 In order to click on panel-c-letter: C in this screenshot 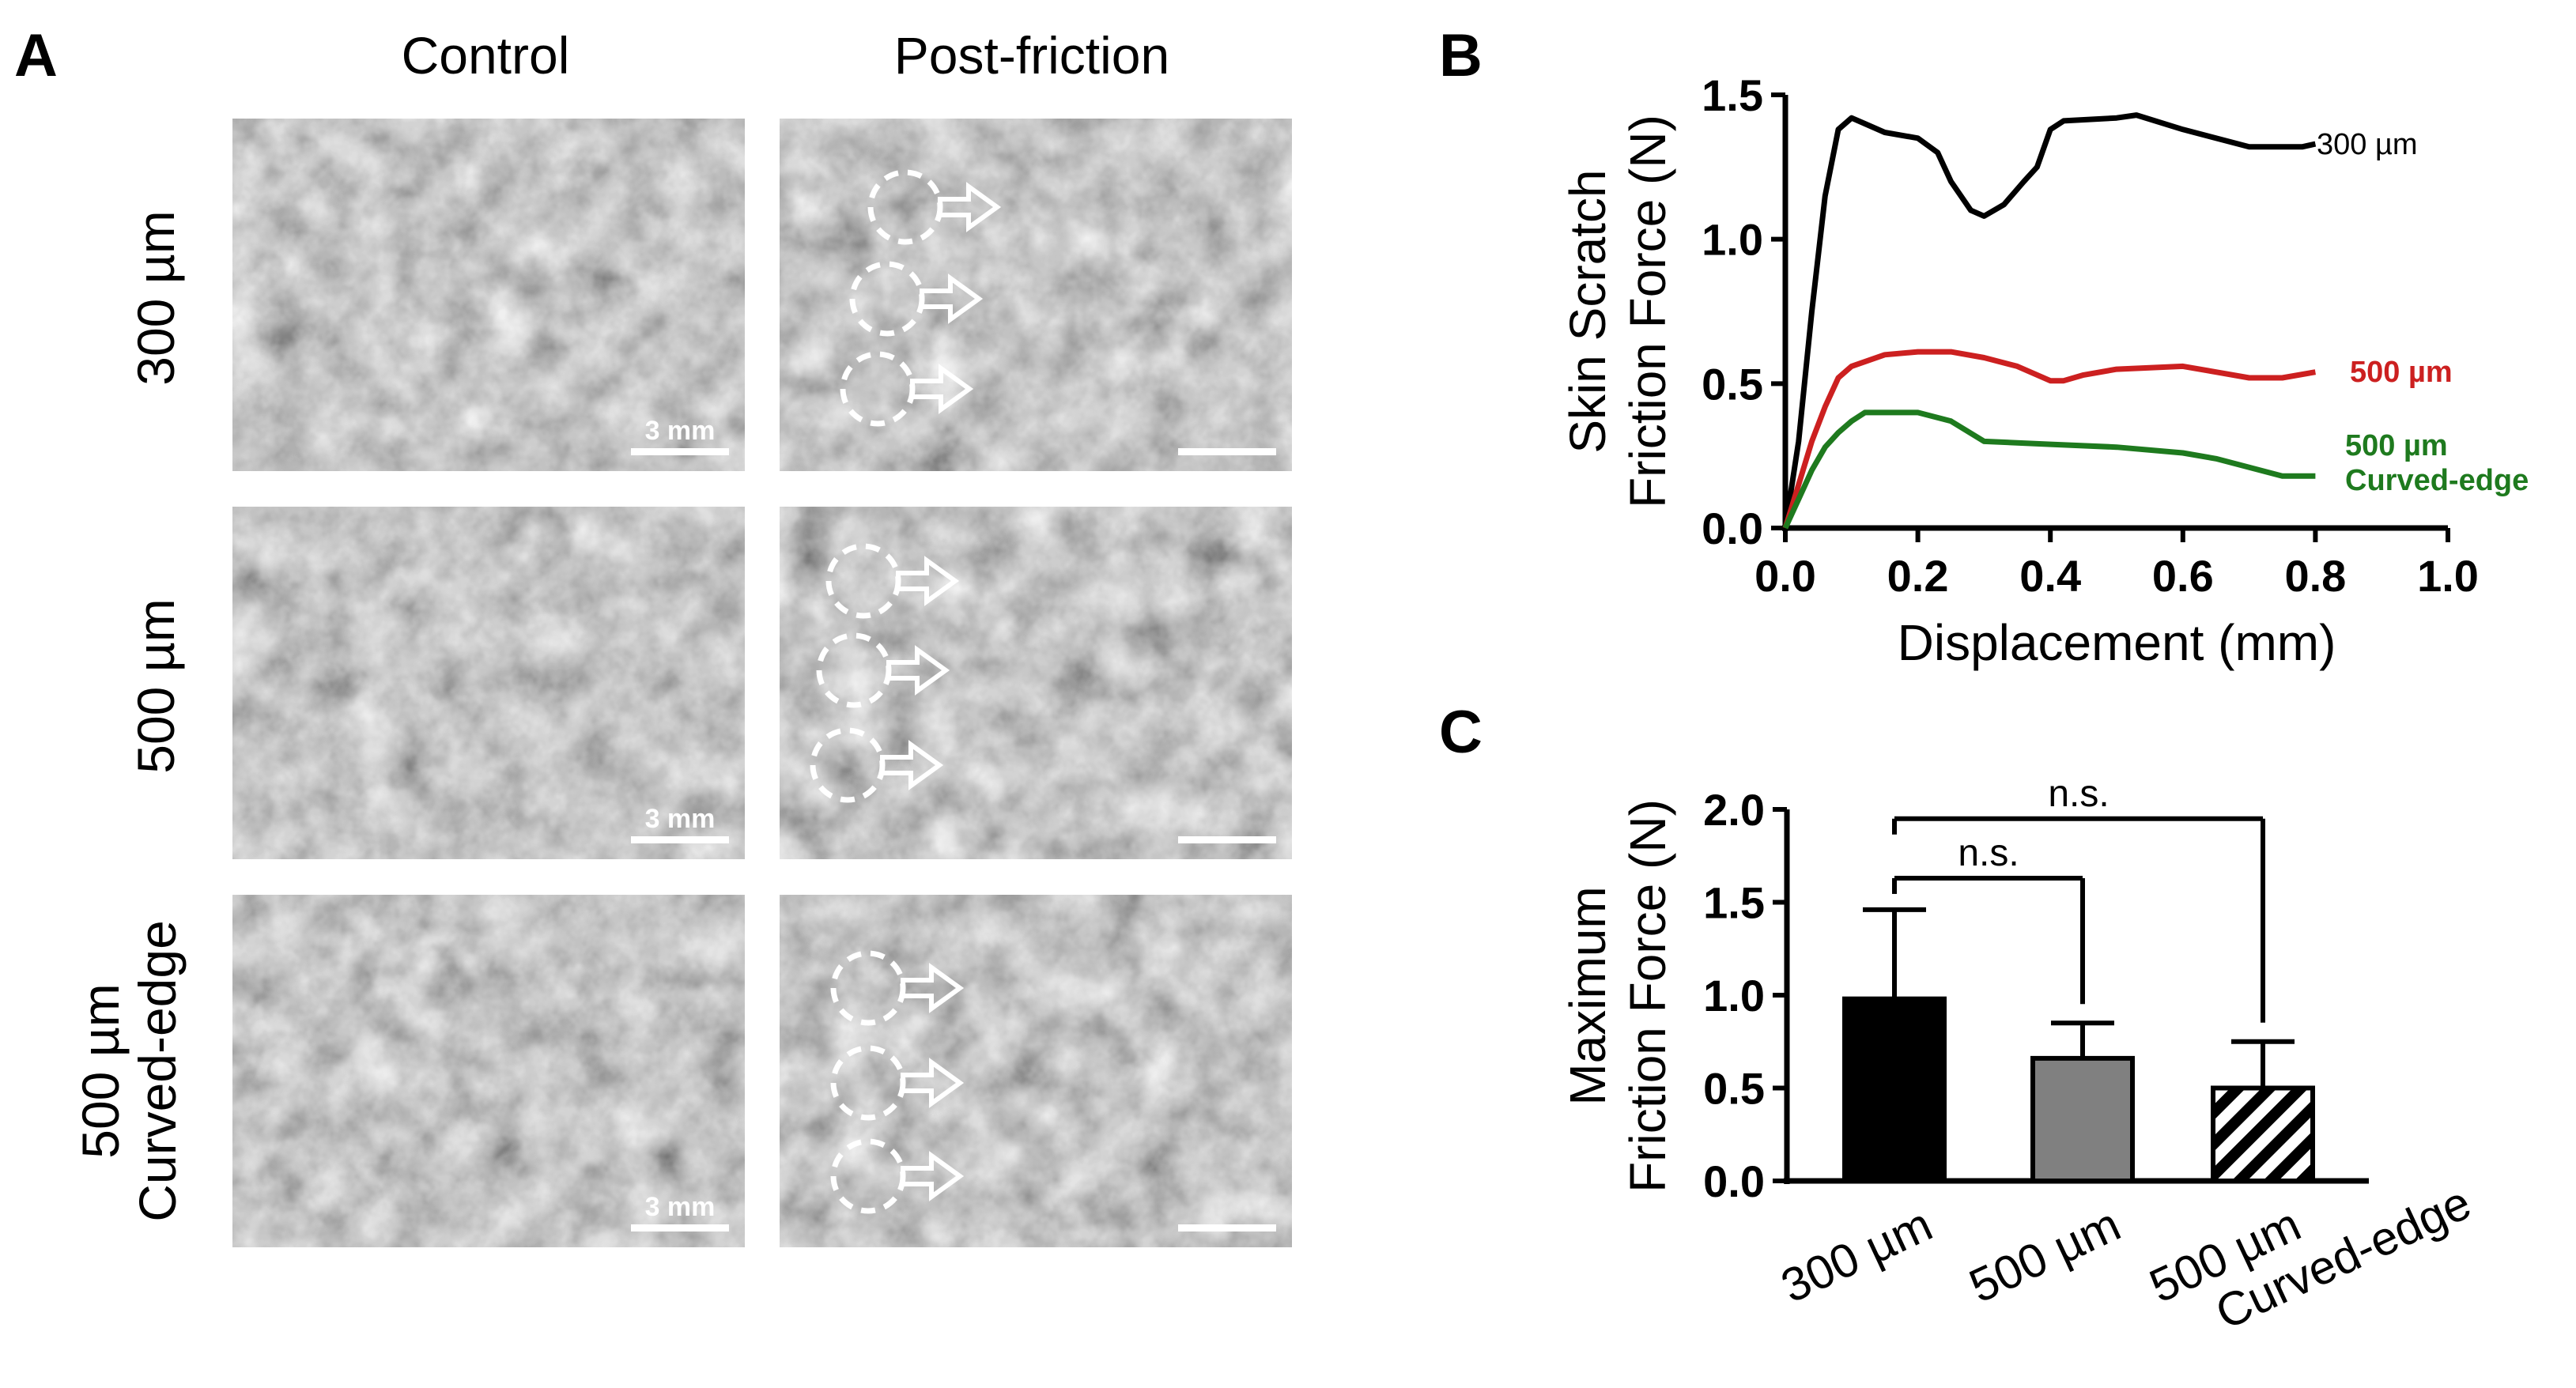, I will do `click(1461, 732)`.